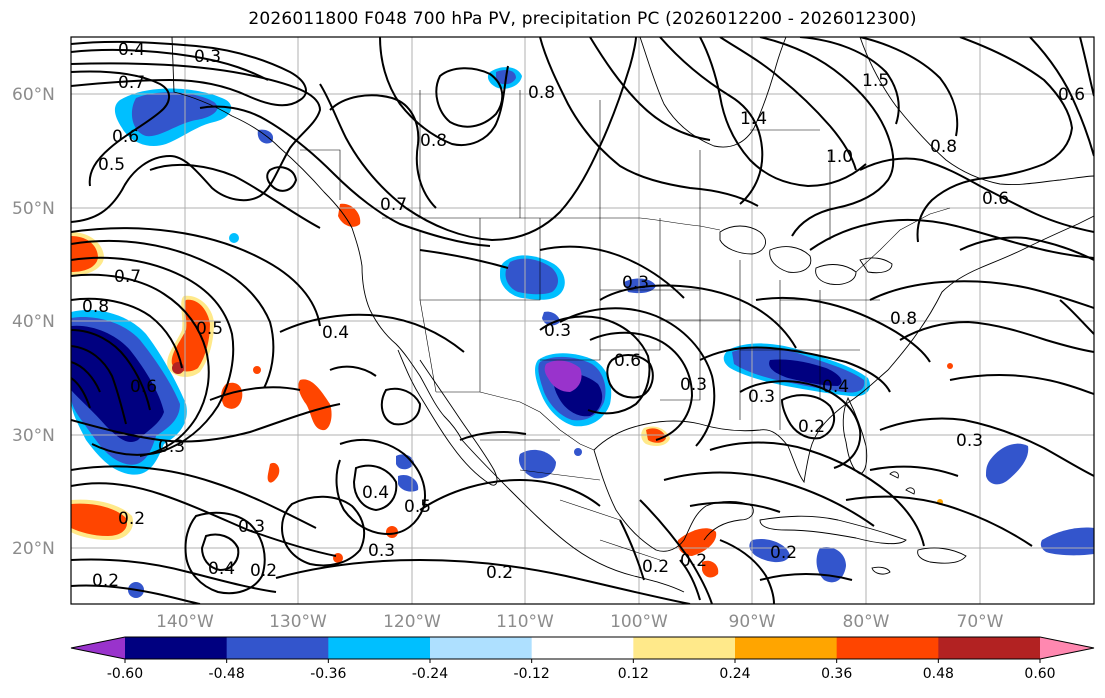  What do you see at coordinates (84, 254) in the screenshot?
I see `precip-blob-pac-1-core` at bounding box center [84, 254].